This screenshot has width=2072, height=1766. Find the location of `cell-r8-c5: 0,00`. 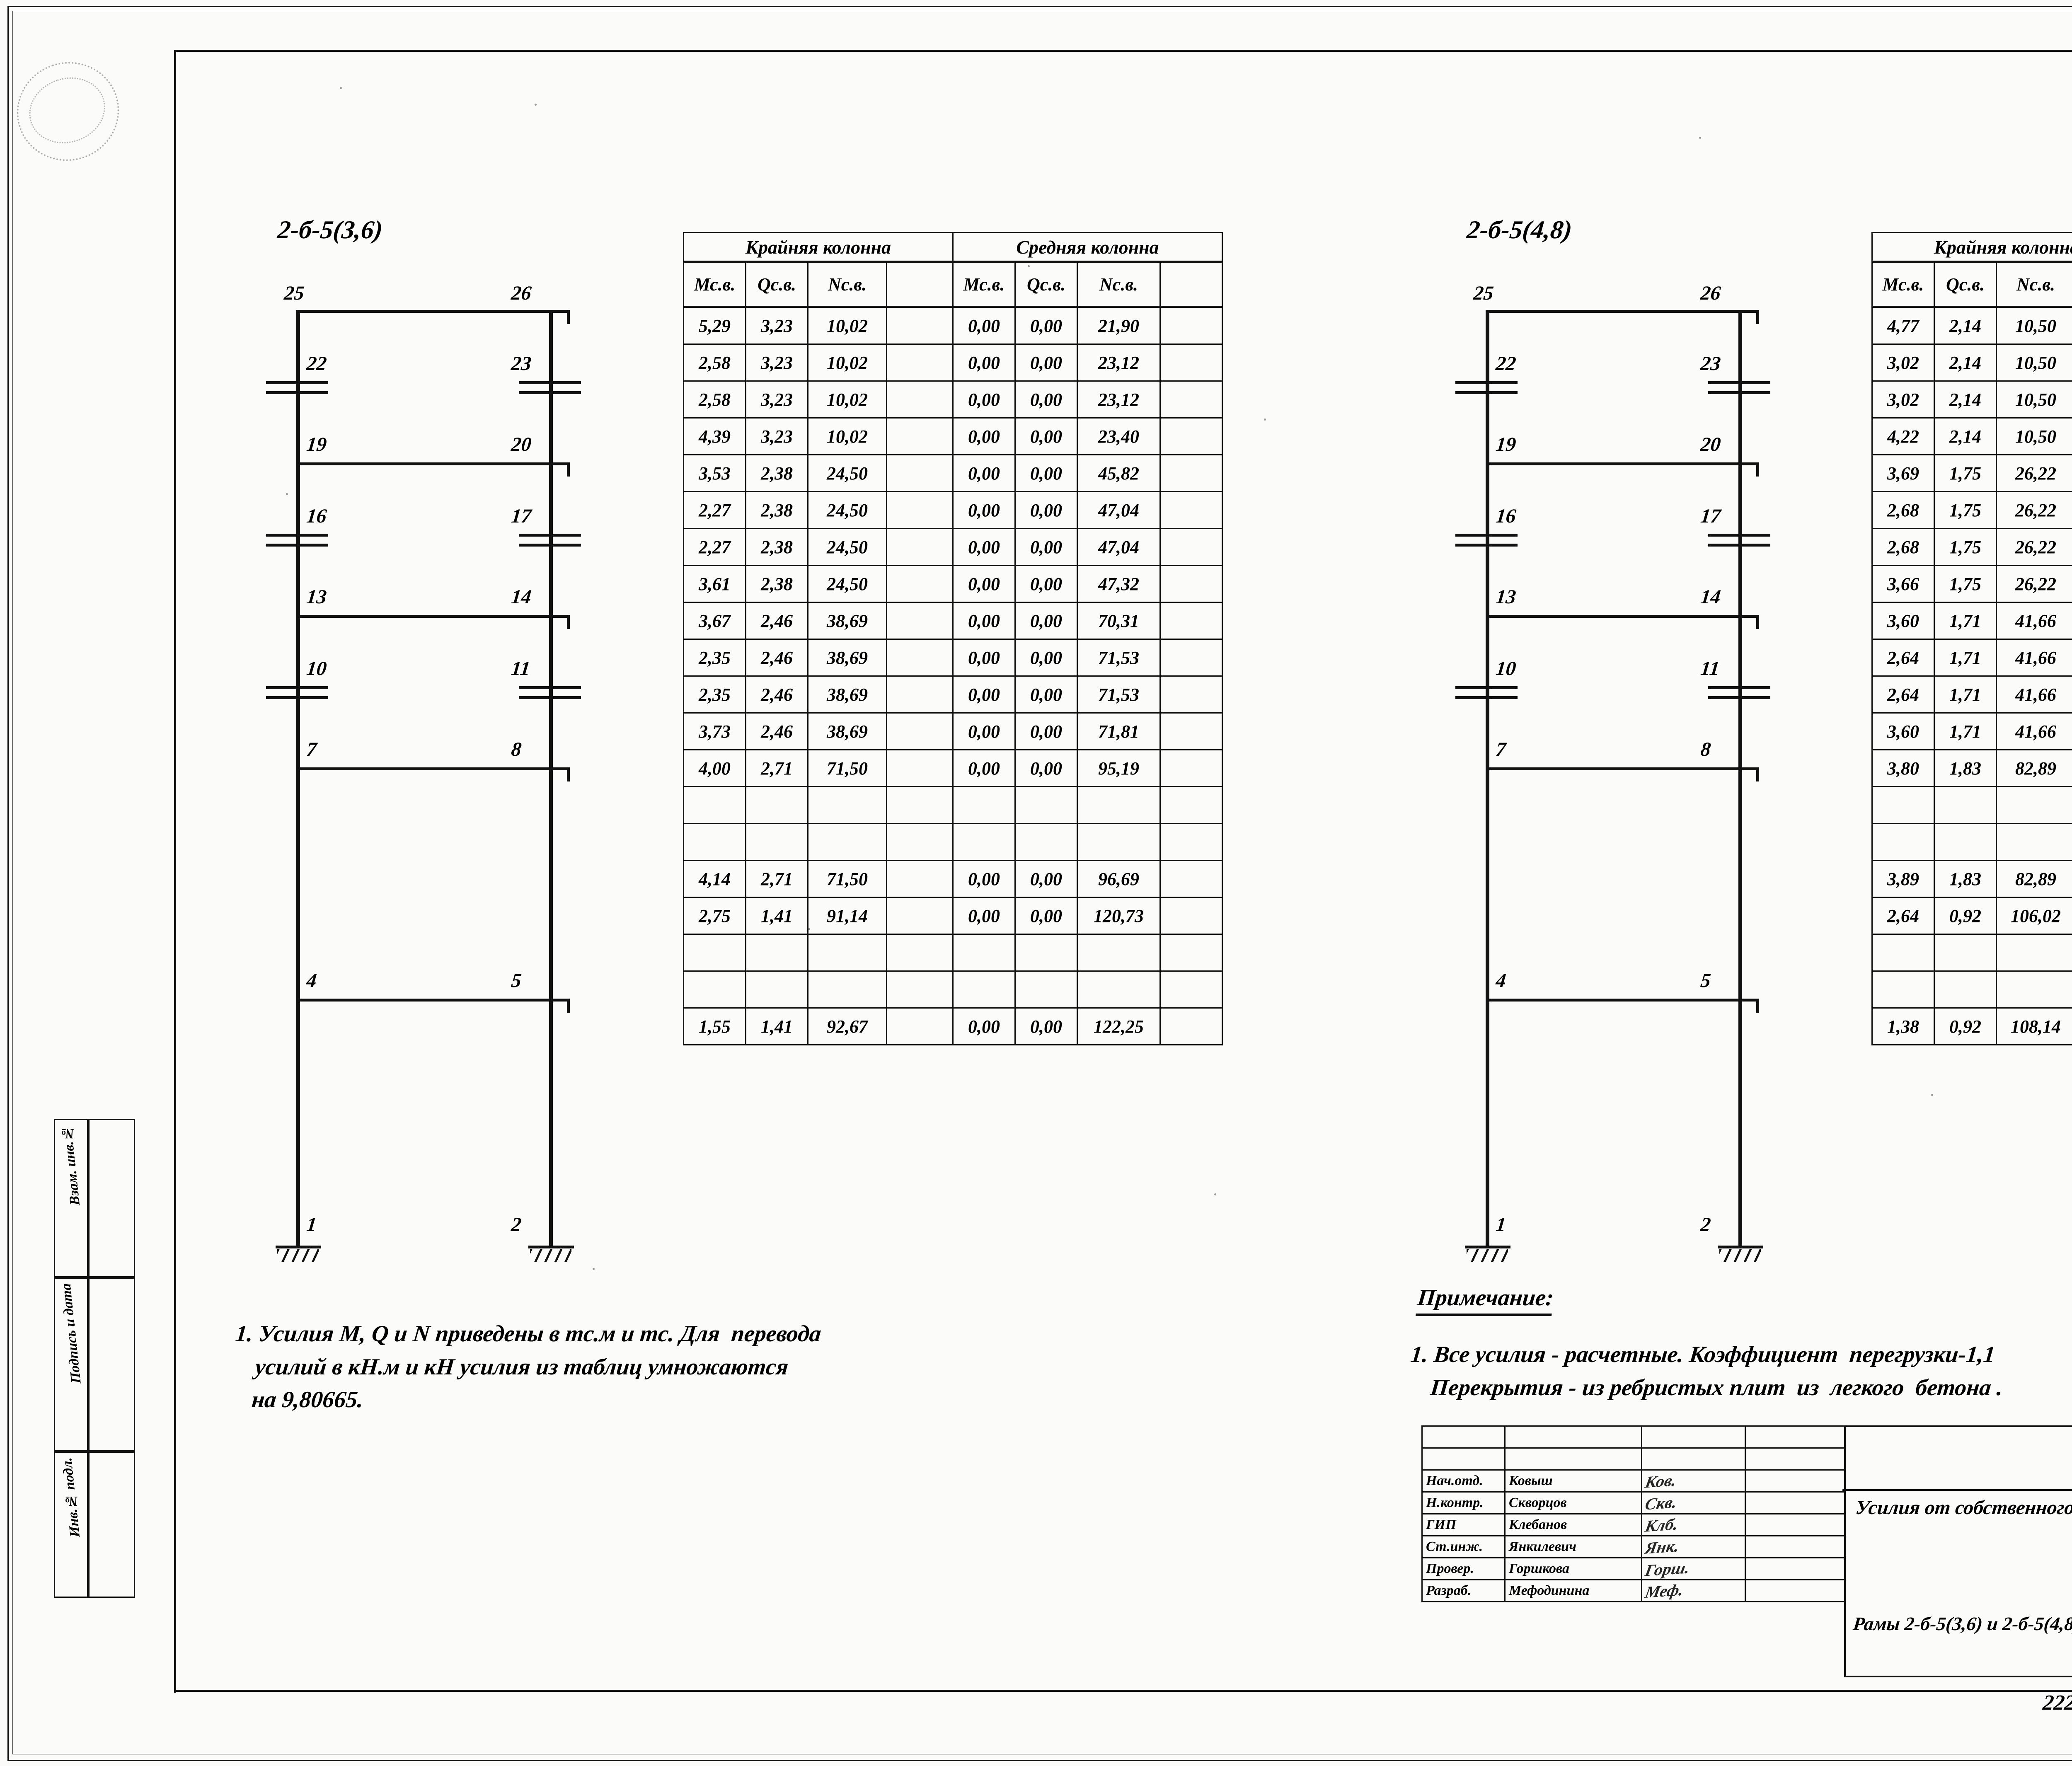

cell-r8-c5: 0,00 is located at coordinates (1046, 621).